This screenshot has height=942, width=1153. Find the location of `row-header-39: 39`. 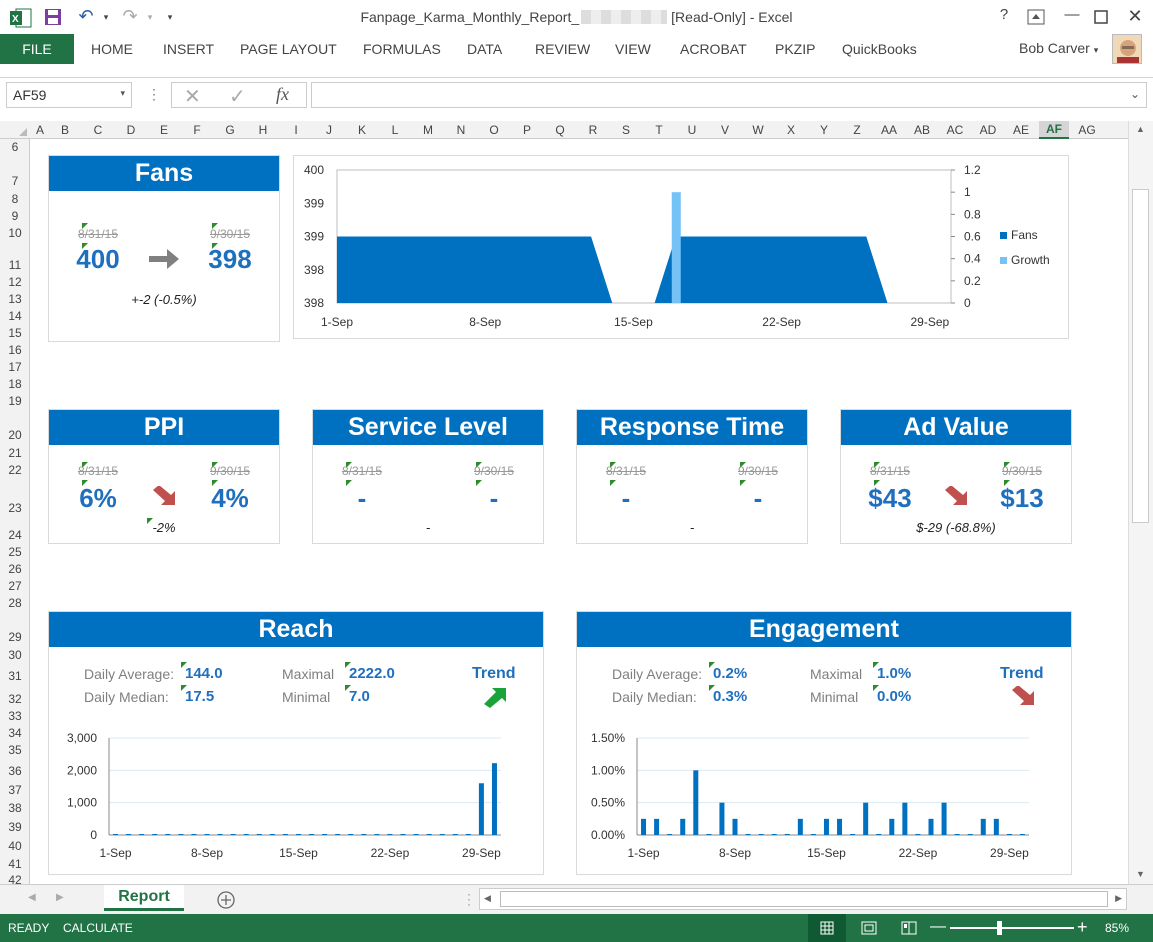

row-header-39: 39 is located at coordinates (15, 827).